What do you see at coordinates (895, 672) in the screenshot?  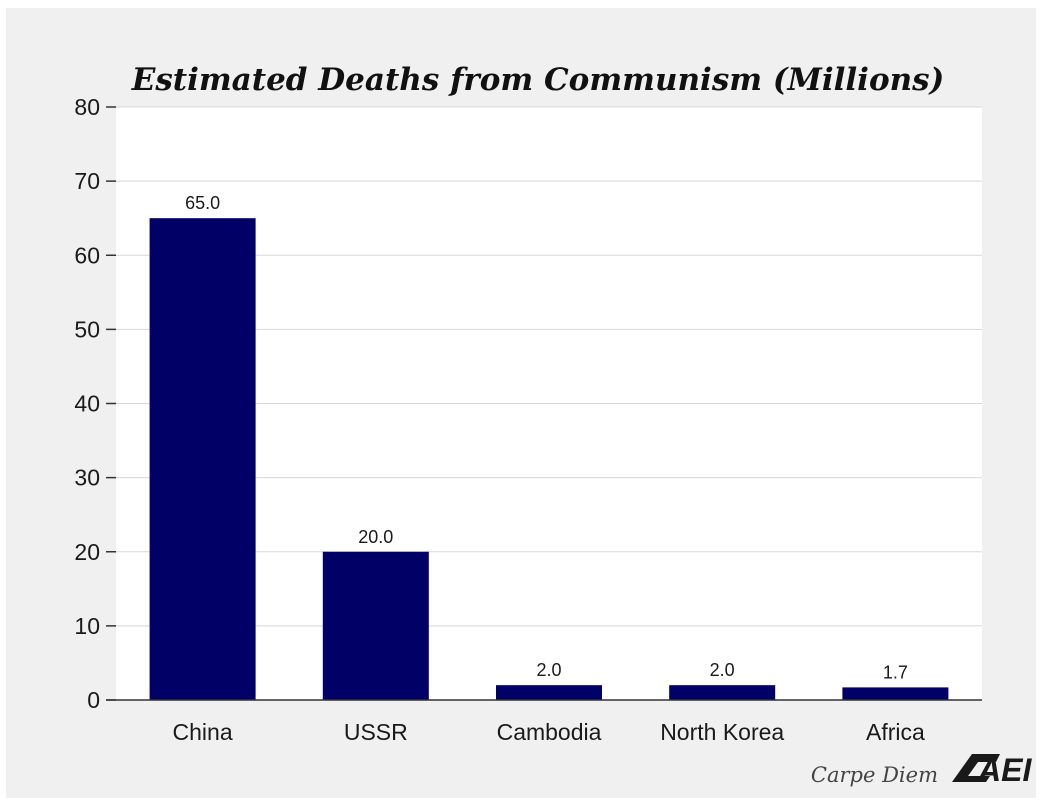 I see `data-label: 1.7` at bounding box center [895, 672].